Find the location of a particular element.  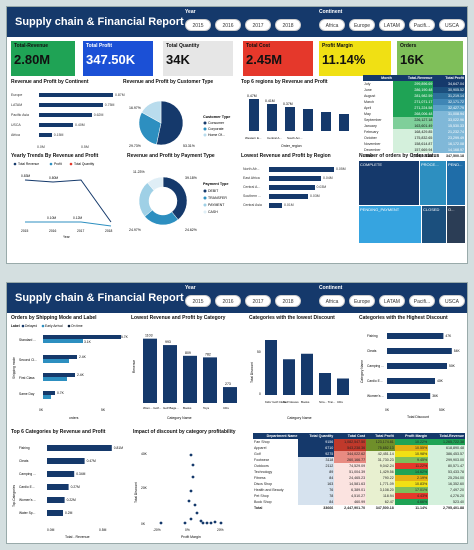

table-row: December 157,669.94 14,168.97 is located at coordinates (414, 150).